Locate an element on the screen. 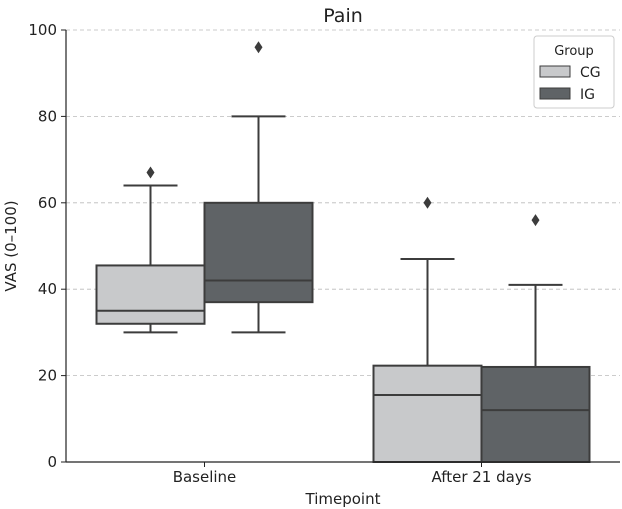 The height and width of the screenshot is (509, 622). y-tick-label: 0 is located at coordinates (52, 462).